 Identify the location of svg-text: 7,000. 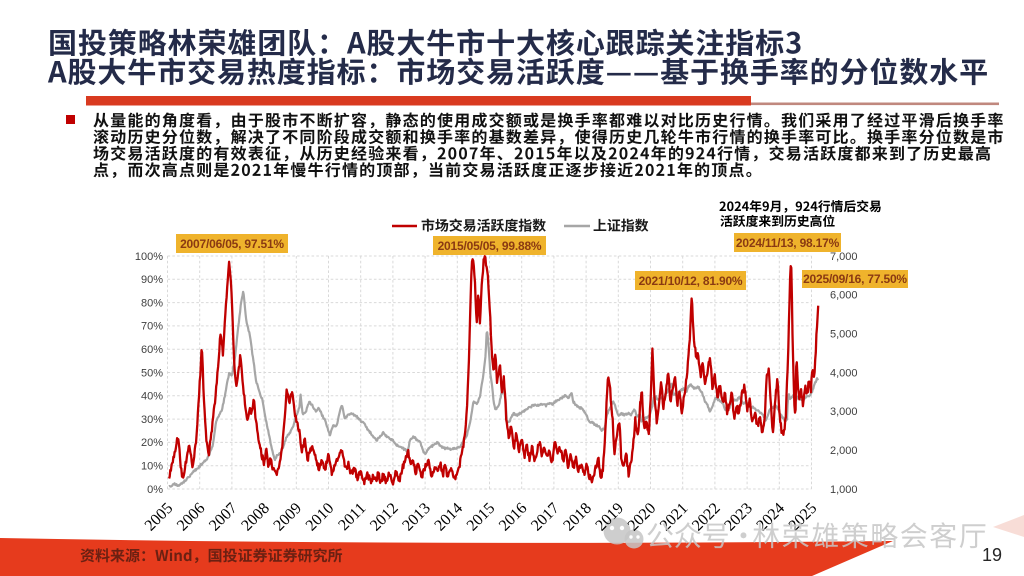
(844, 257).